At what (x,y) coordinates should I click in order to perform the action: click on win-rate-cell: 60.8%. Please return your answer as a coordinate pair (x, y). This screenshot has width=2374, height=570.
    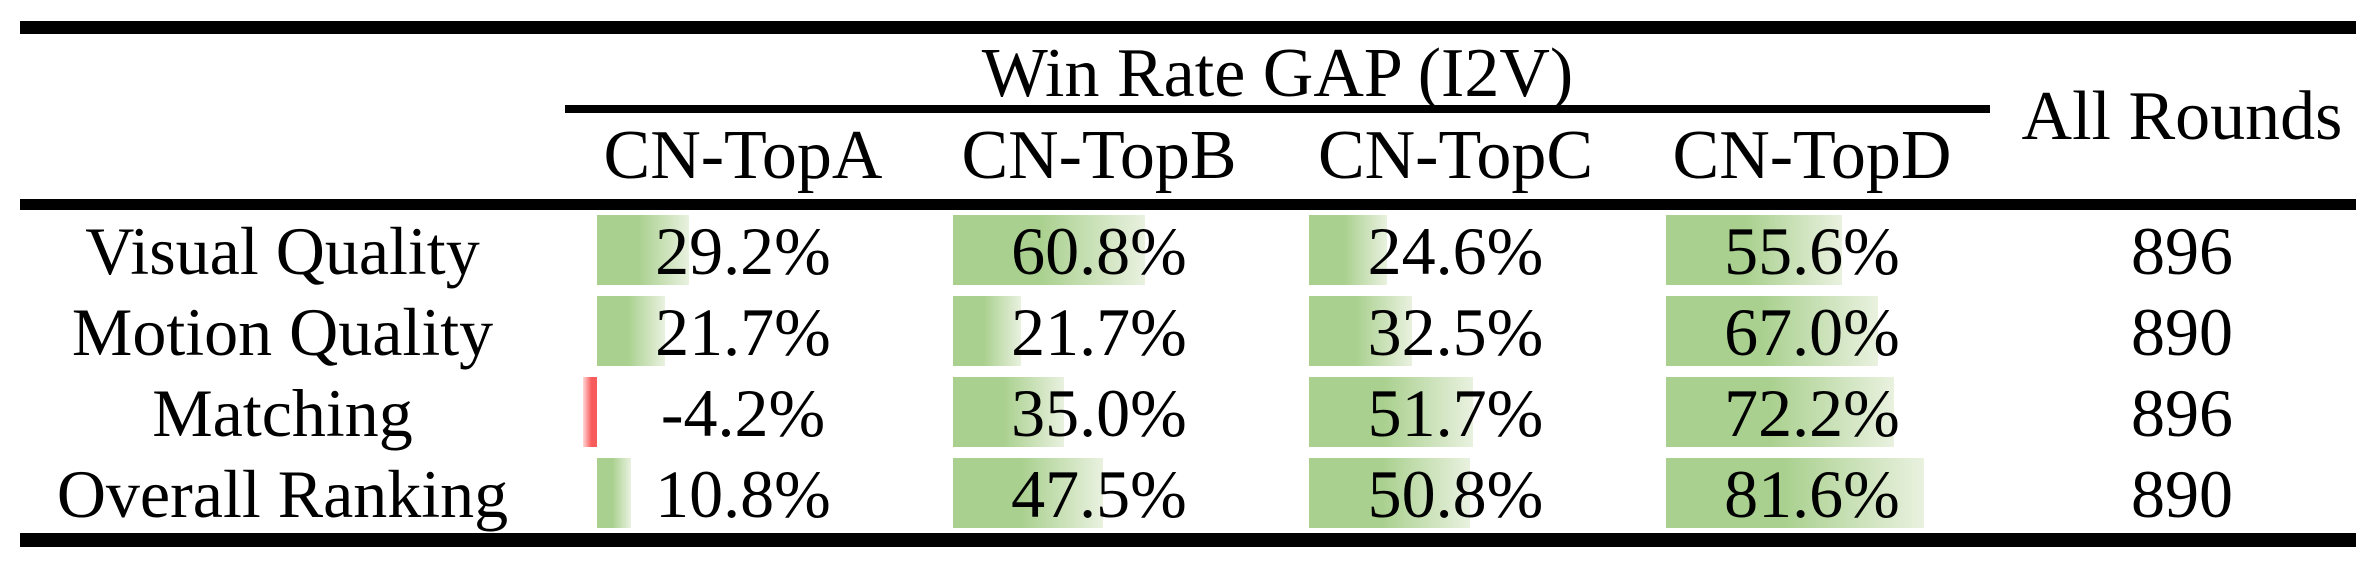
    Looking at the image, I should click on (1099, 250).